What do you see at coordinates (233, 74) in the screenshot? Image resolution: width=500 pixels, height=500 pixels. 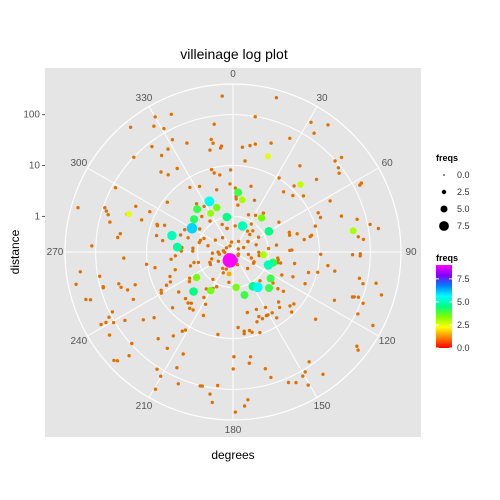 I see `theta-tick-label: 0` at bounding box center [233, 74].